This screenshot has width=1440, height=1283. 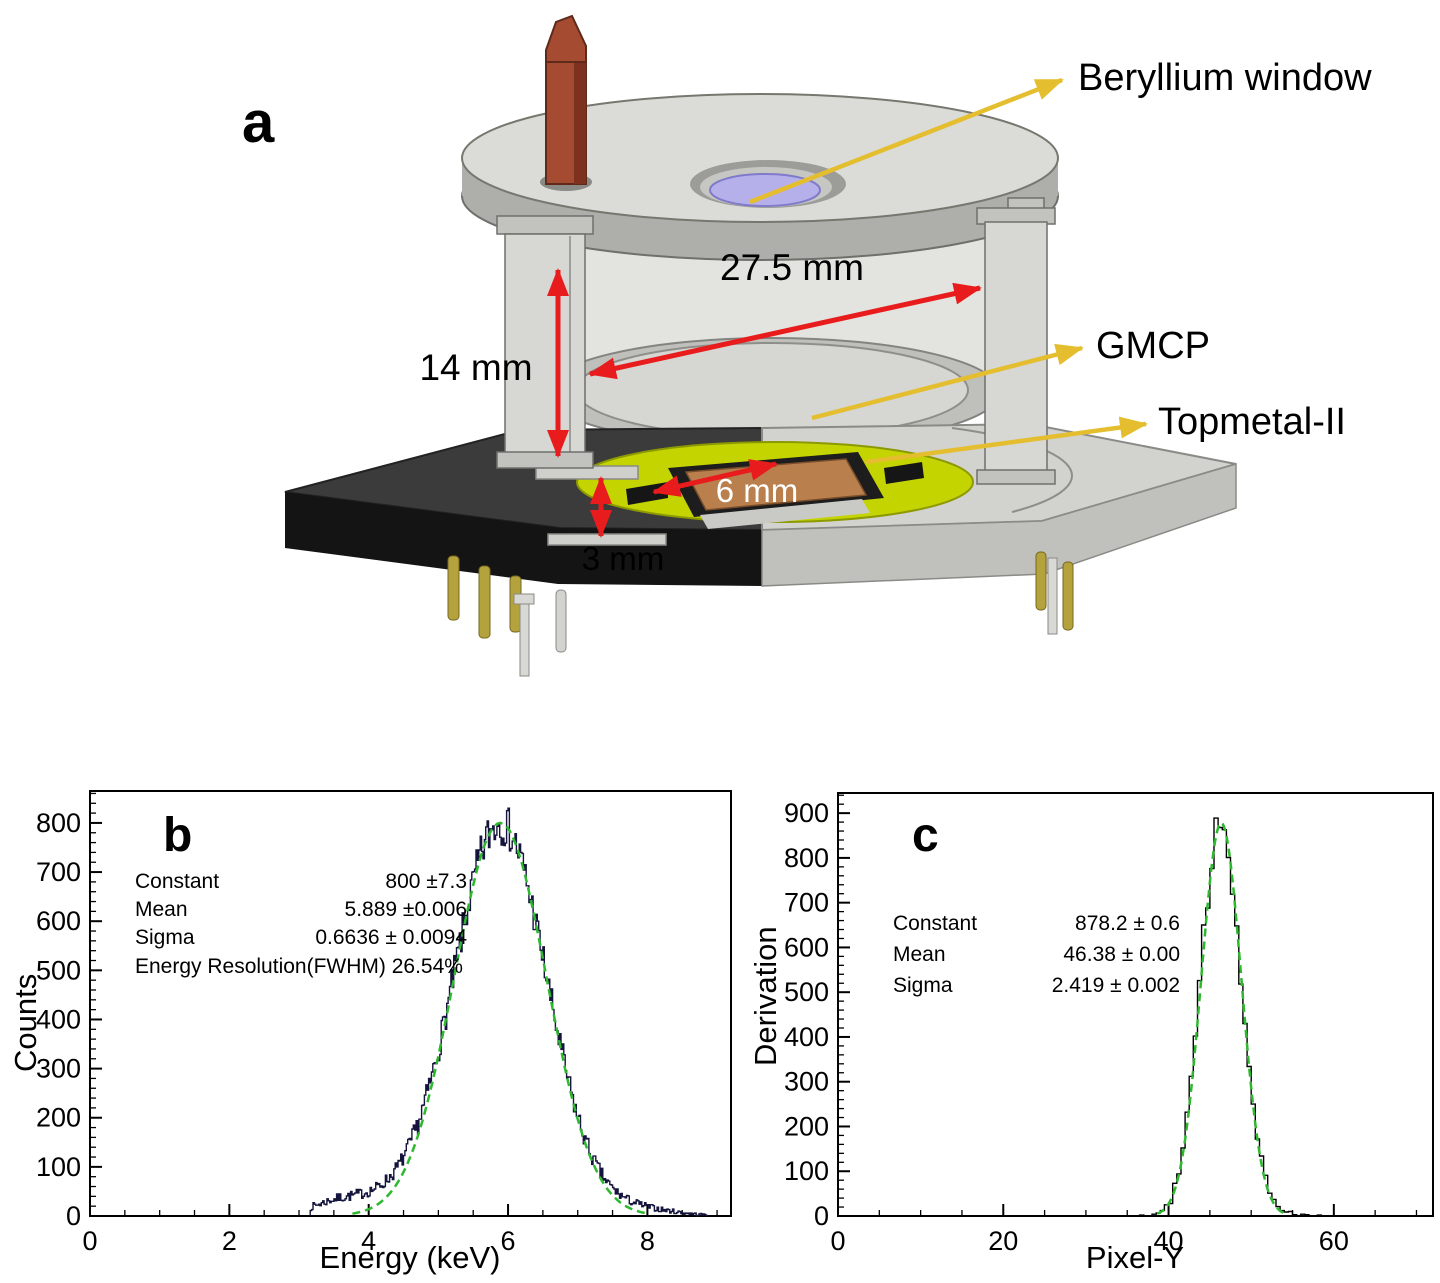 What do you see at coordinates (947, 382) in the screenshot?
I see `label-arrow-gmcp` at bounding box center [947, 382].